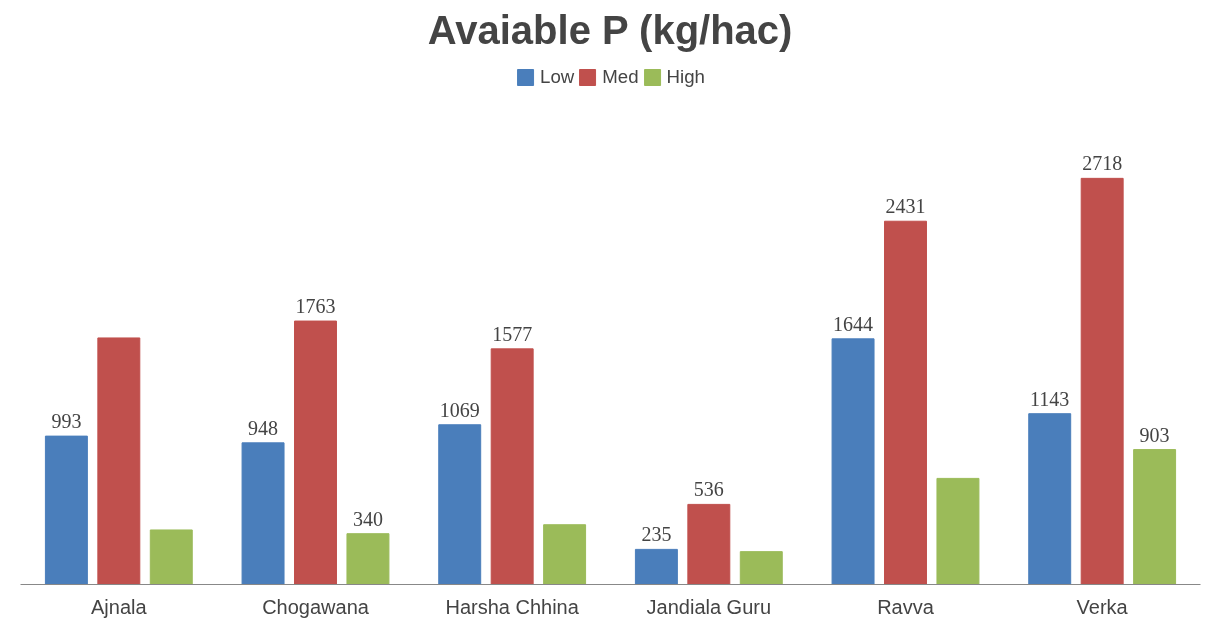  Describe the element at coordinates (512, 333) in the screenshot. I see `data-label: 1577` at that location.